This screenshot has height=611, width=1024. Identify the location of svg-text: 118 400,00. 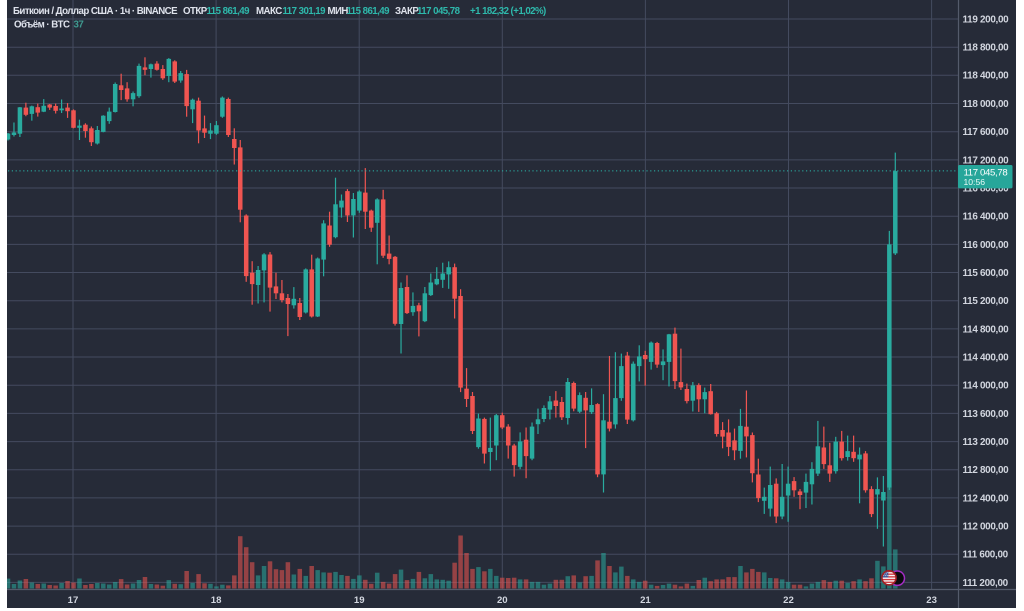
(986, 76).